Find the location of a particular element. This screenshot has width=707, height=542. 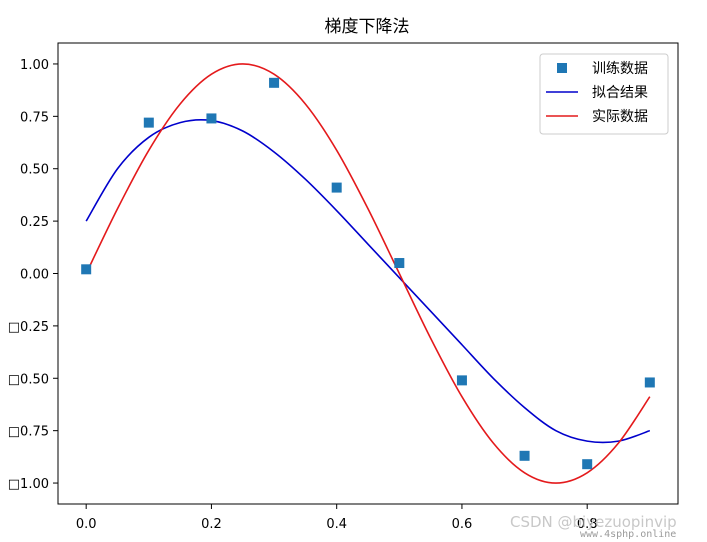

x-tick-label: 0.2 is located at coordinates (211, 524).